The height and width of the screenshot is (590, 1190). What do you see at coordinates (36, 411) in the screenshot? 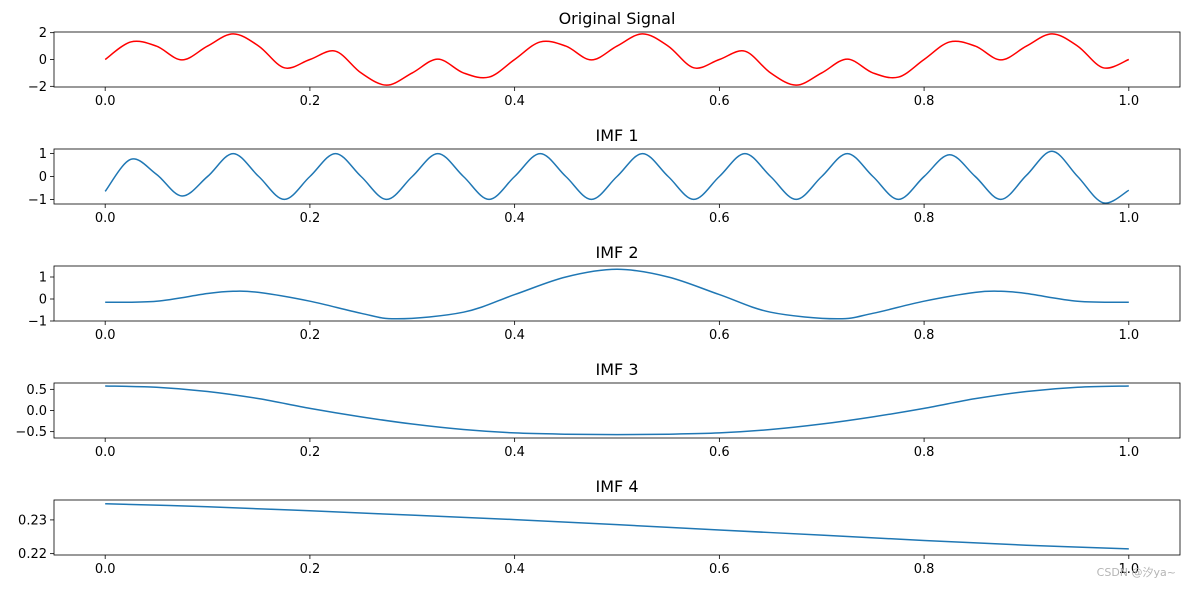
I see `y-tick-label: 0.0` at bounding box center [36, 411].